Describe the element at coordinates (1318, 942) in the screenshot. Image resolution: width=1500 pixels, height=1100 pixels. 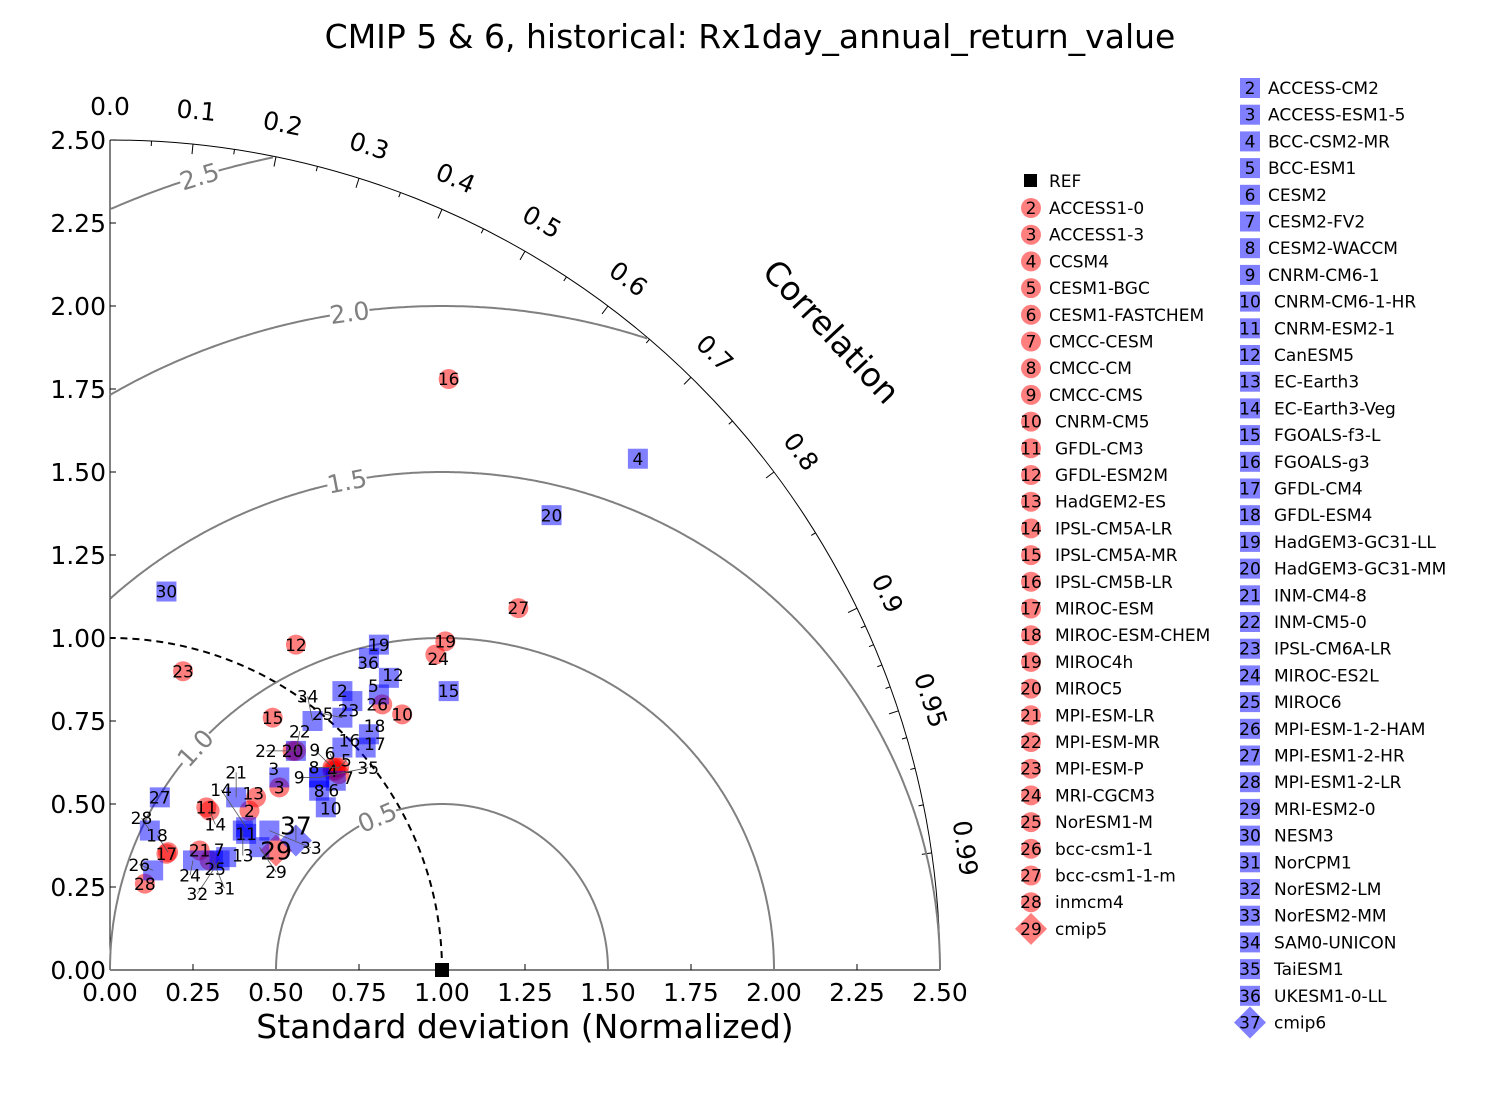
I see `legend-item-cmip6: 34 SAM0-UNICON` at that location.